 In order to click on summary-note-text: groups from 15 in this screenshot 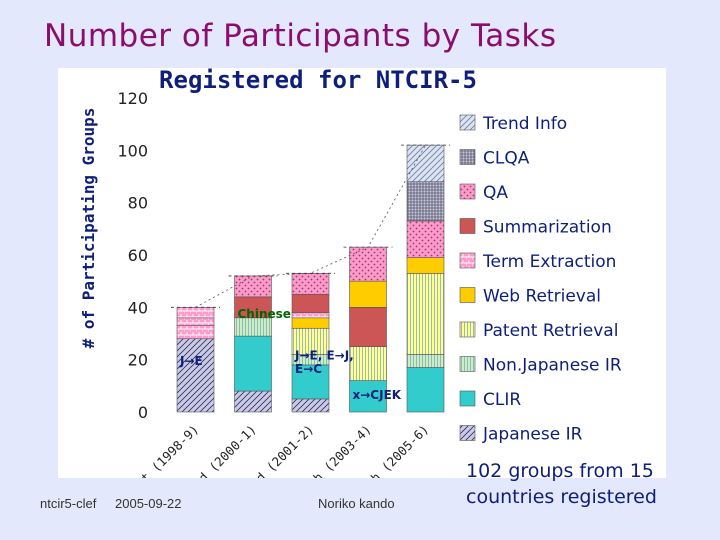, I will do `click(581, 471)`.